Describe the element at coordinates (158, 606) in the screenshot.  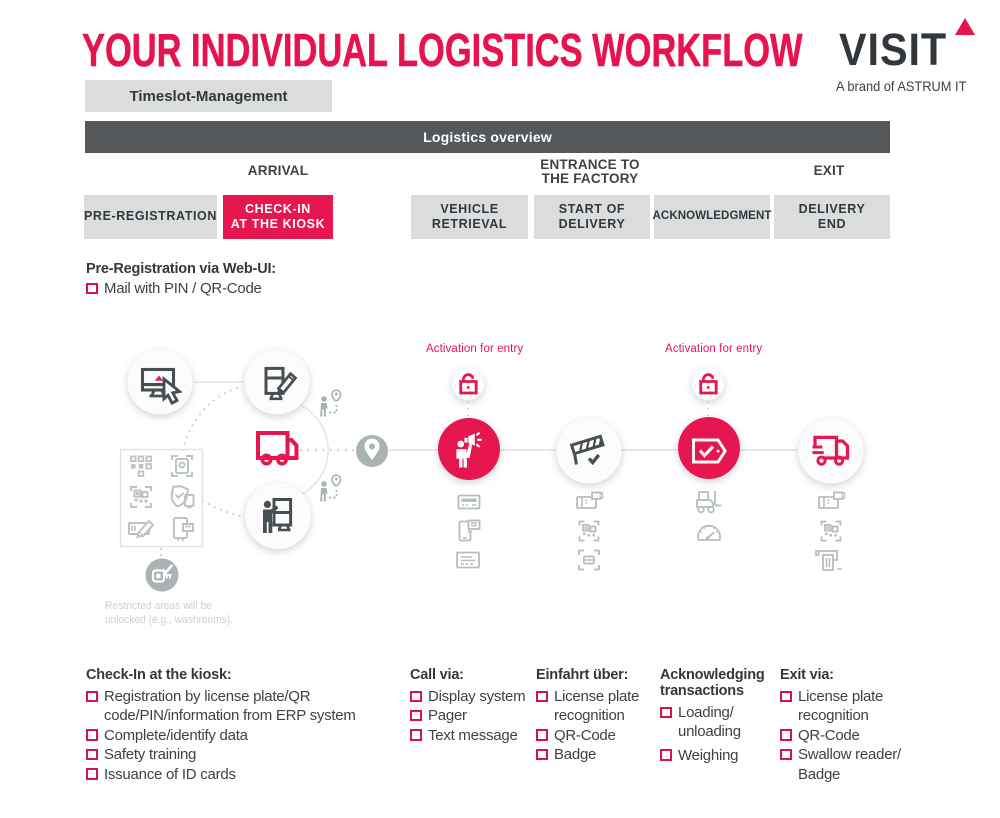
I see `svg-text: Restricted areas will be` at that location.